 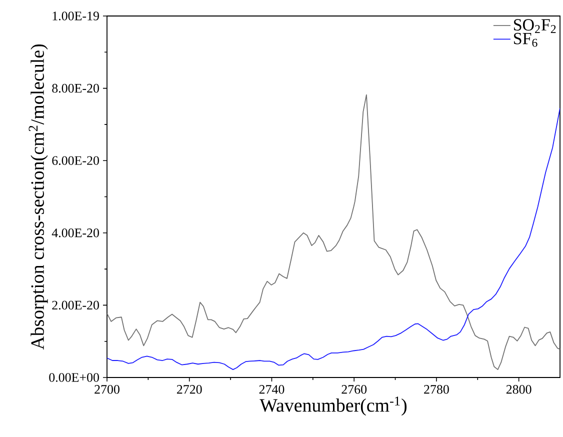 I want to click on x-tick-label: 2700, so click(x=107, y=389).